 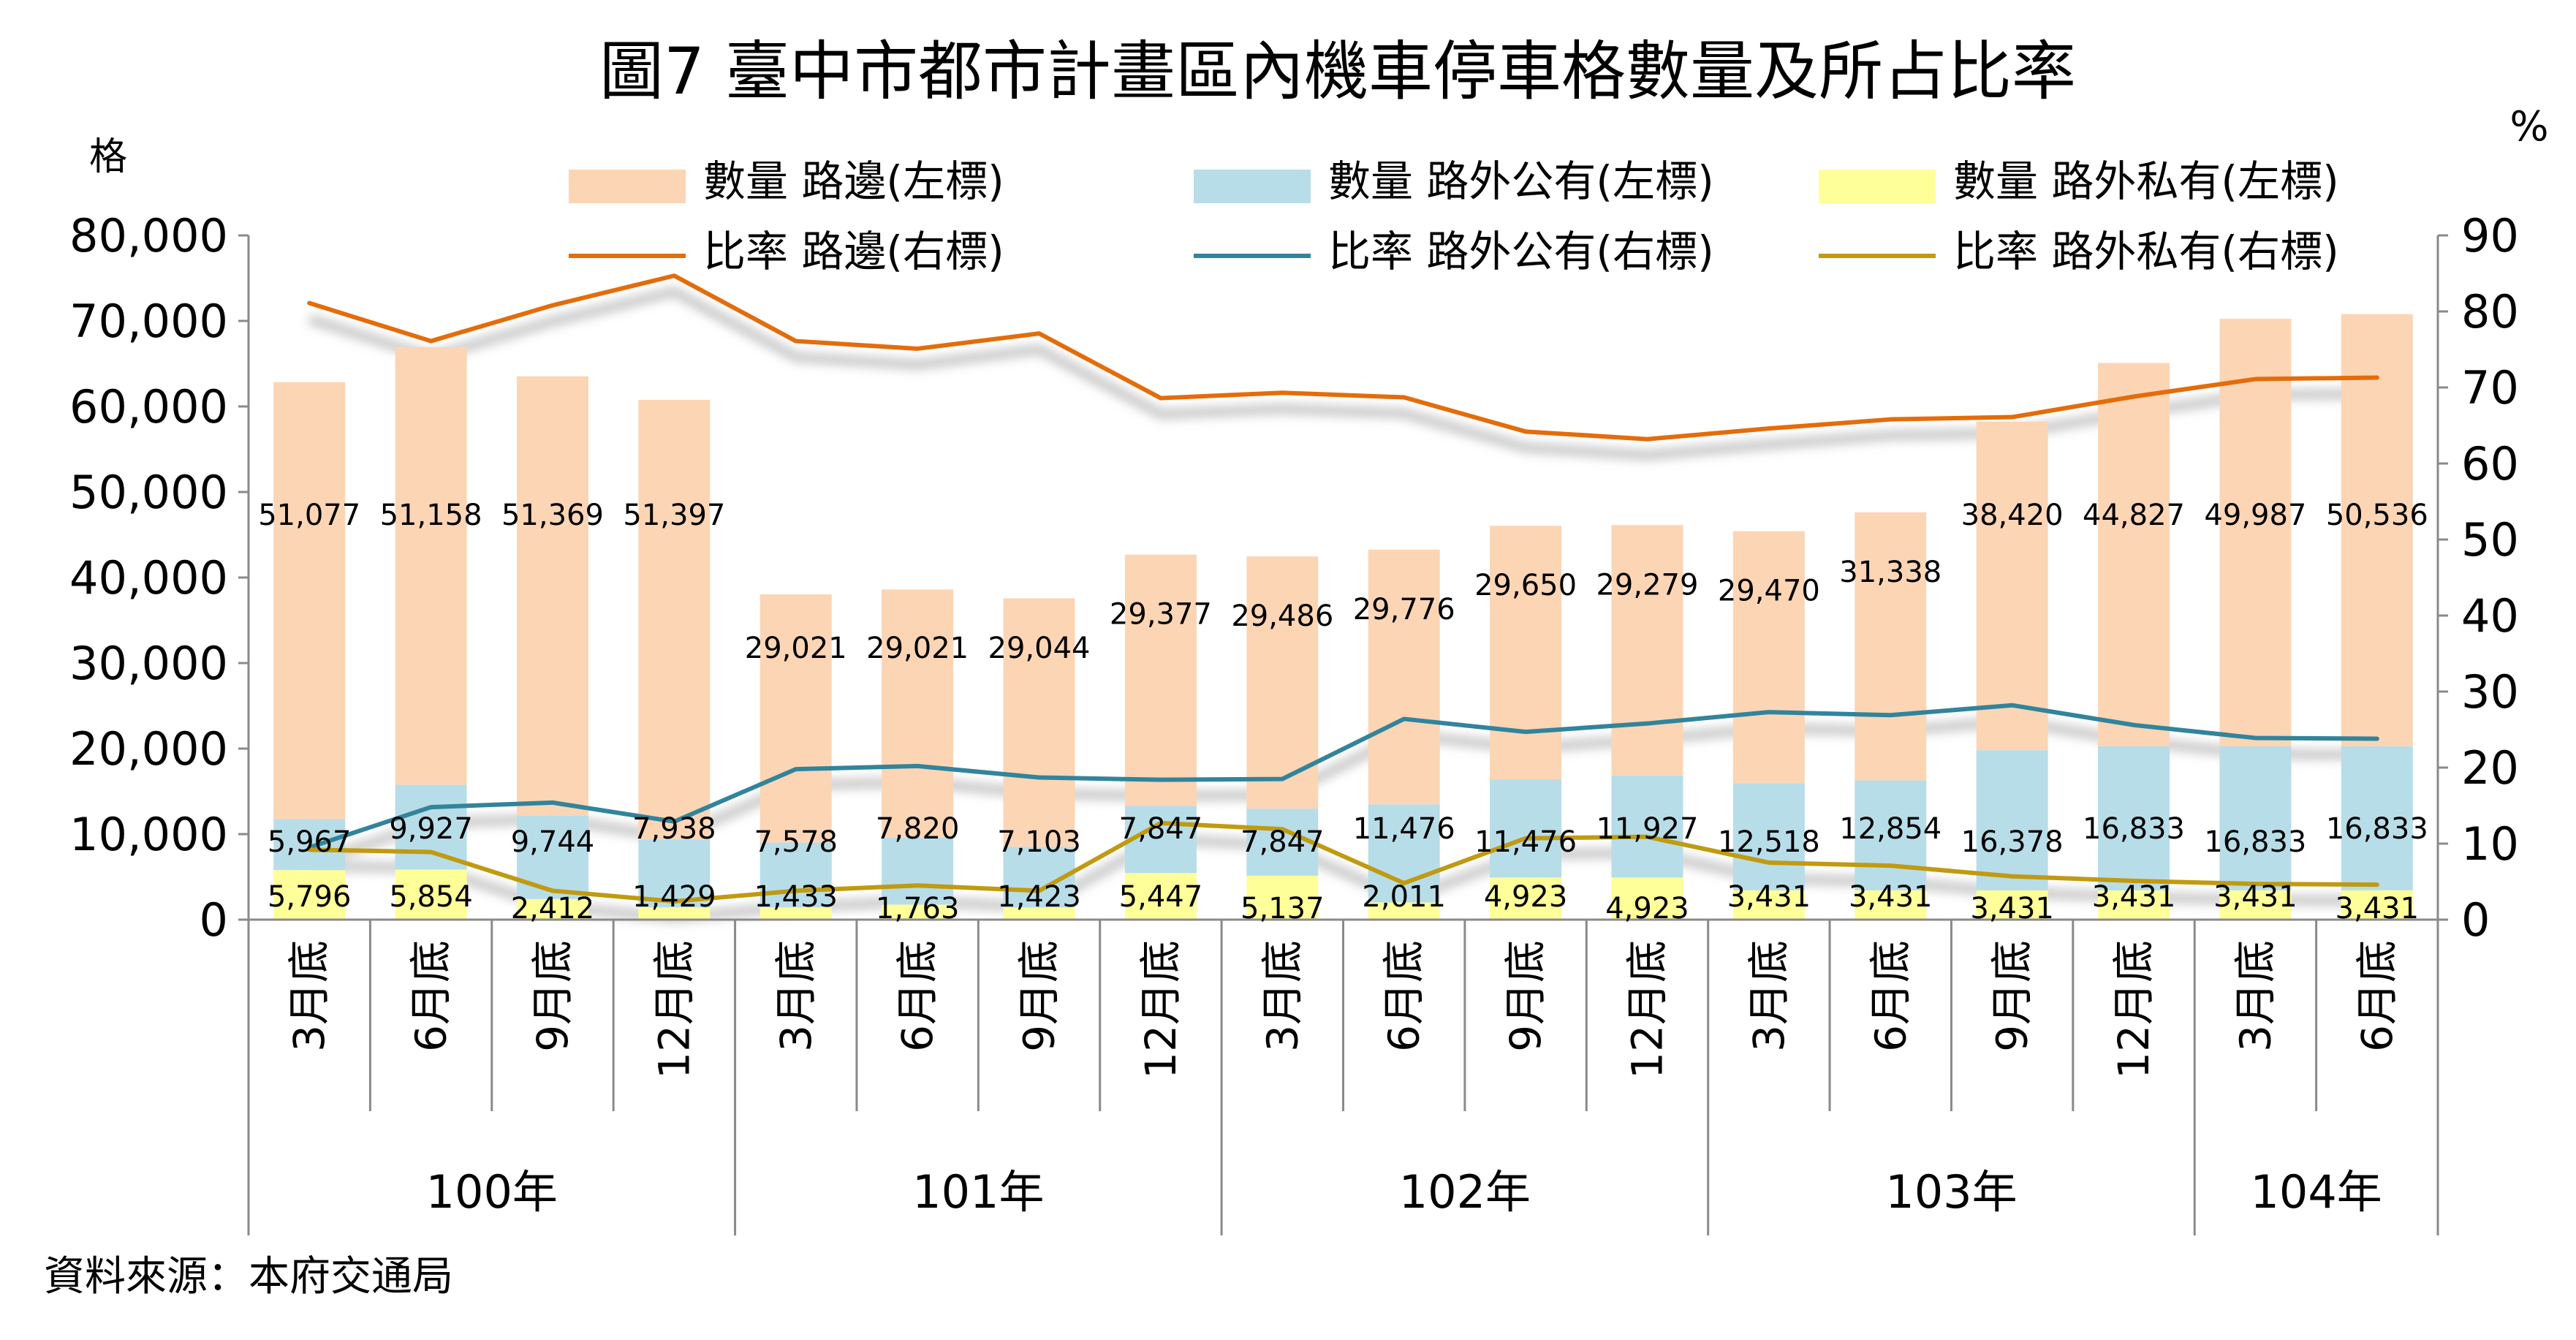 What do you see at coordinates (492, 1192) in the screenshot?
I see `year-group-label: 100年` at bounding box center [492, 1192].